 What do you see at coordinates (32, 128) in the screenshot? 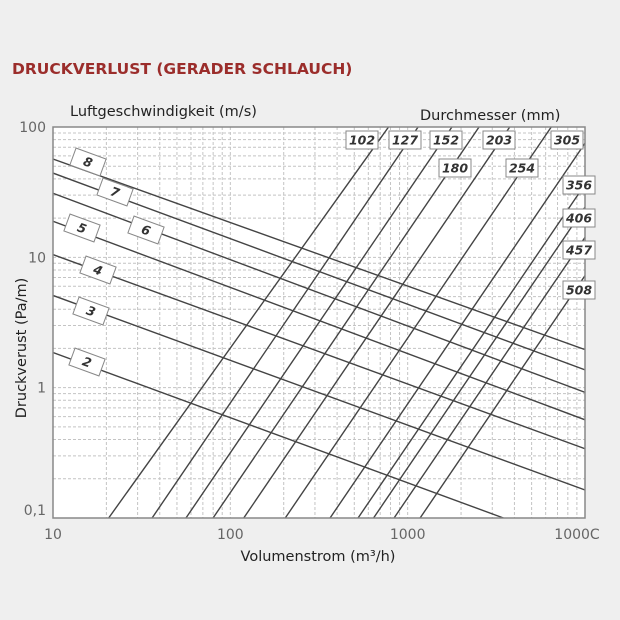
I see `y-tick-label: 100` at bounding box center [32, 128].